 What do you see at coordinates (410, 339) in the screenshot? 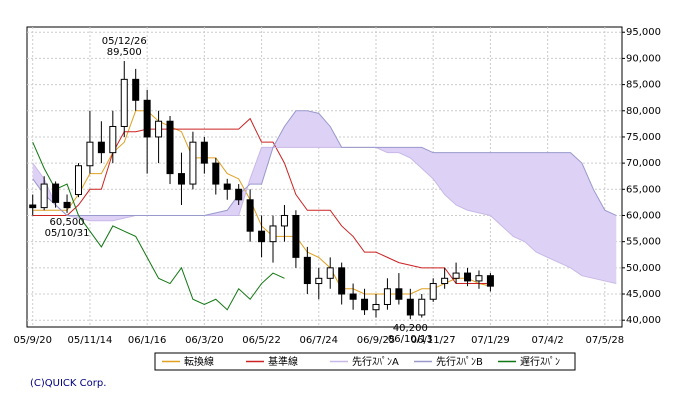
I see `annotation-date: 06/10/13` at bounding box center [410, 339].